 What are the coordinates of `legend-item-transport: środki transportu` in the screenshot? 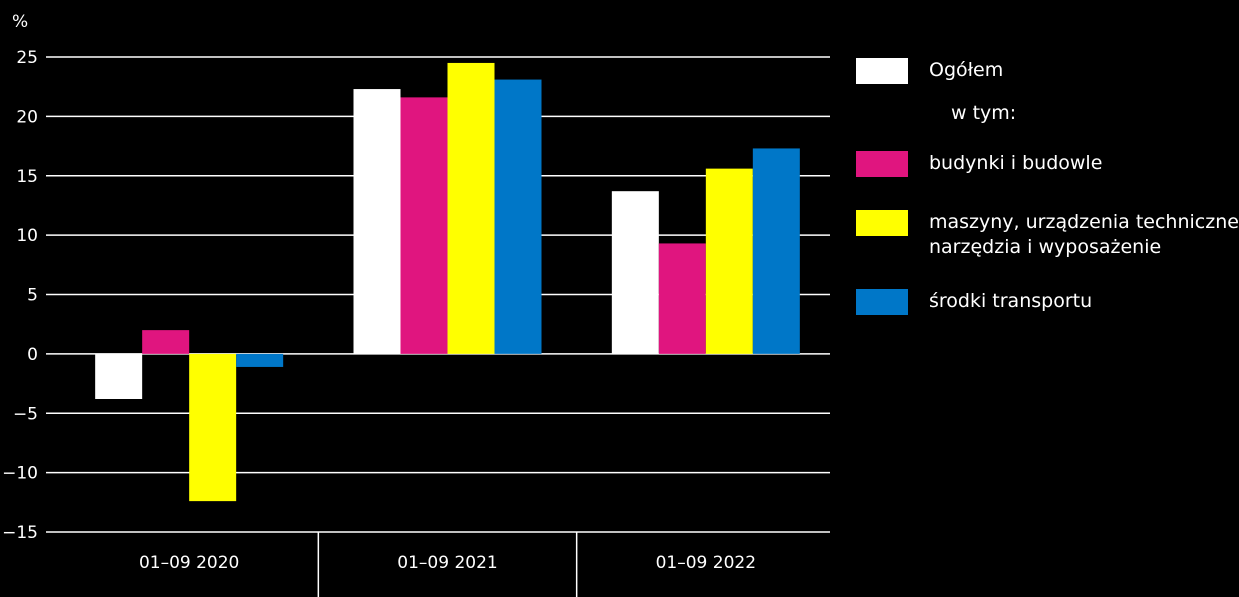 It's located at (974, 302).